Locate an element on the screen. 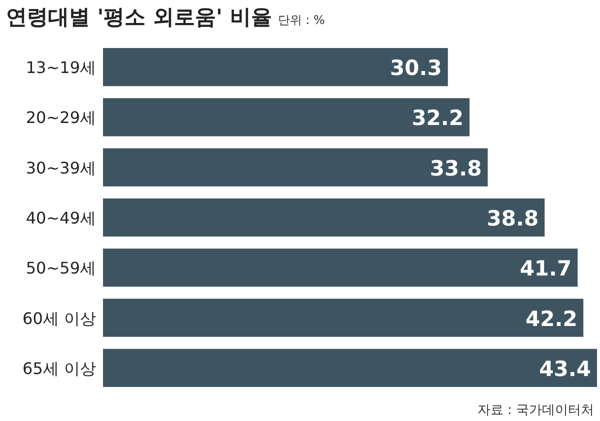 The height and width of the screenshot is (421, 600). chart-subtitle: 단위 : % is located at coordinates (301, 20).